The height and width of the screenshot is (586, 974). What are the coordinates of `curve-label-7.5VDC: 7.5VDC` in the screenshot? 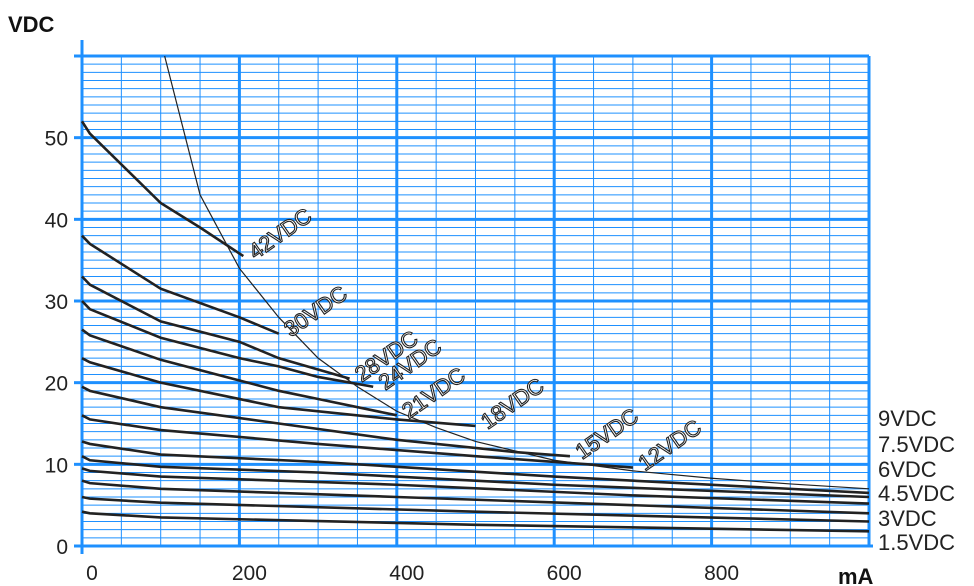 It's located at (916, 444).